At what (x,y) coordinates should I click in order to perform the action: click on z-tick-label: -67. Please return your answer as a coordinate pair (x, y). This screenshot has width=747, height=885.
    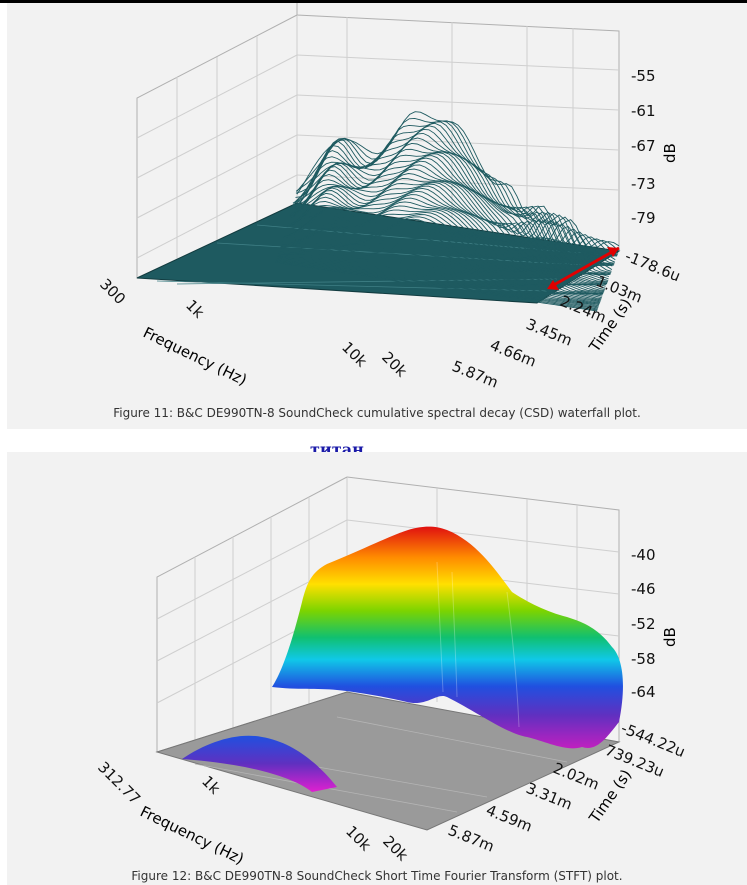
    Looking at the image, I should click on (643, 146).